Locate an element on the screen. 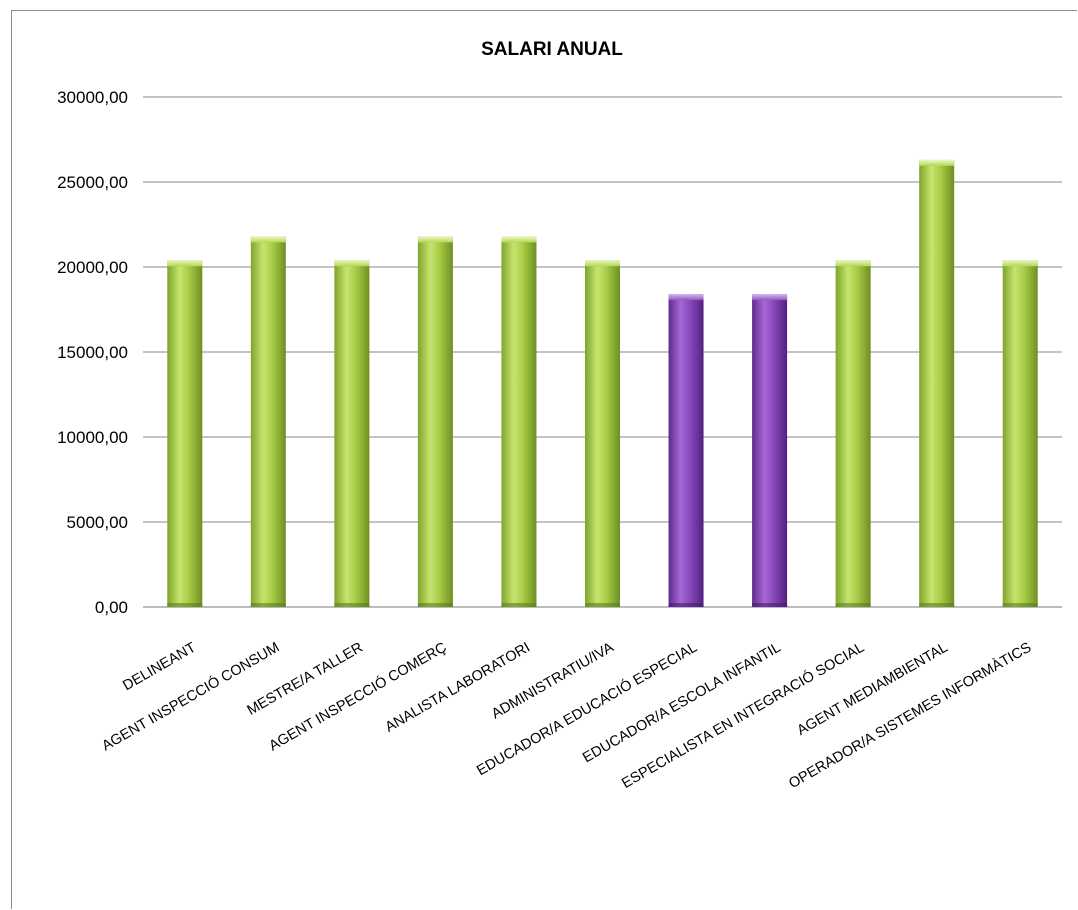  x-tick-label: DELINEANT is located at coordinates (159, 667).